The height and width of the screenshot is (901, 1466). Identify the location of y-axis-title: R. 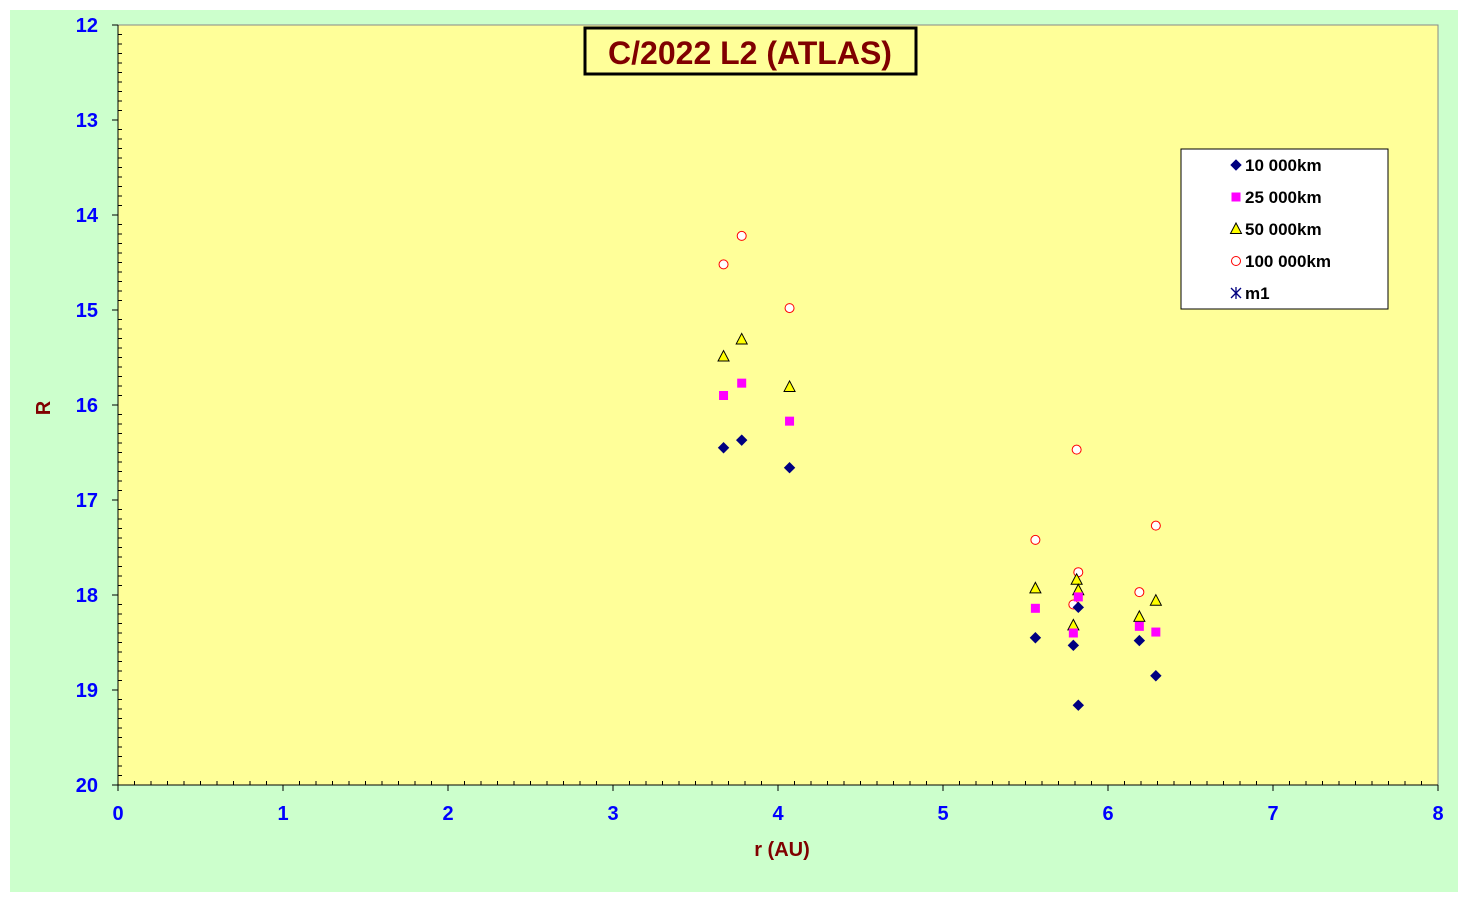
(44, 407).